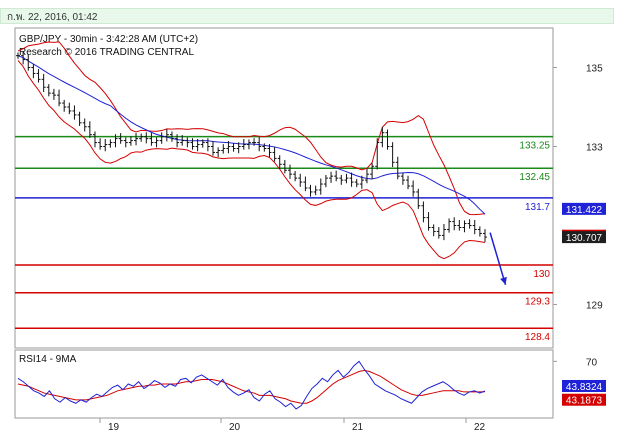 This screenshot has height=448, width=622. I want to click on price-tag-2: 130.707, so click(584, 238).